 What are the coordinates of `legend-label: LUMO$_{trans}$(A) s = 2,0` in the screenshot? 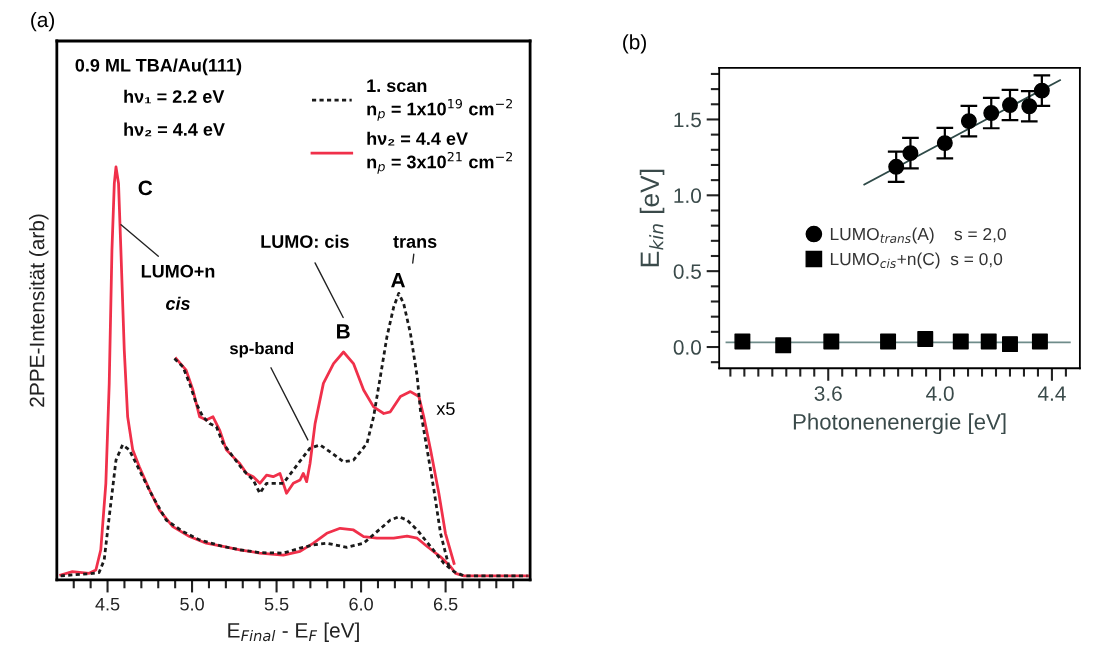 It's located at (918, 235).